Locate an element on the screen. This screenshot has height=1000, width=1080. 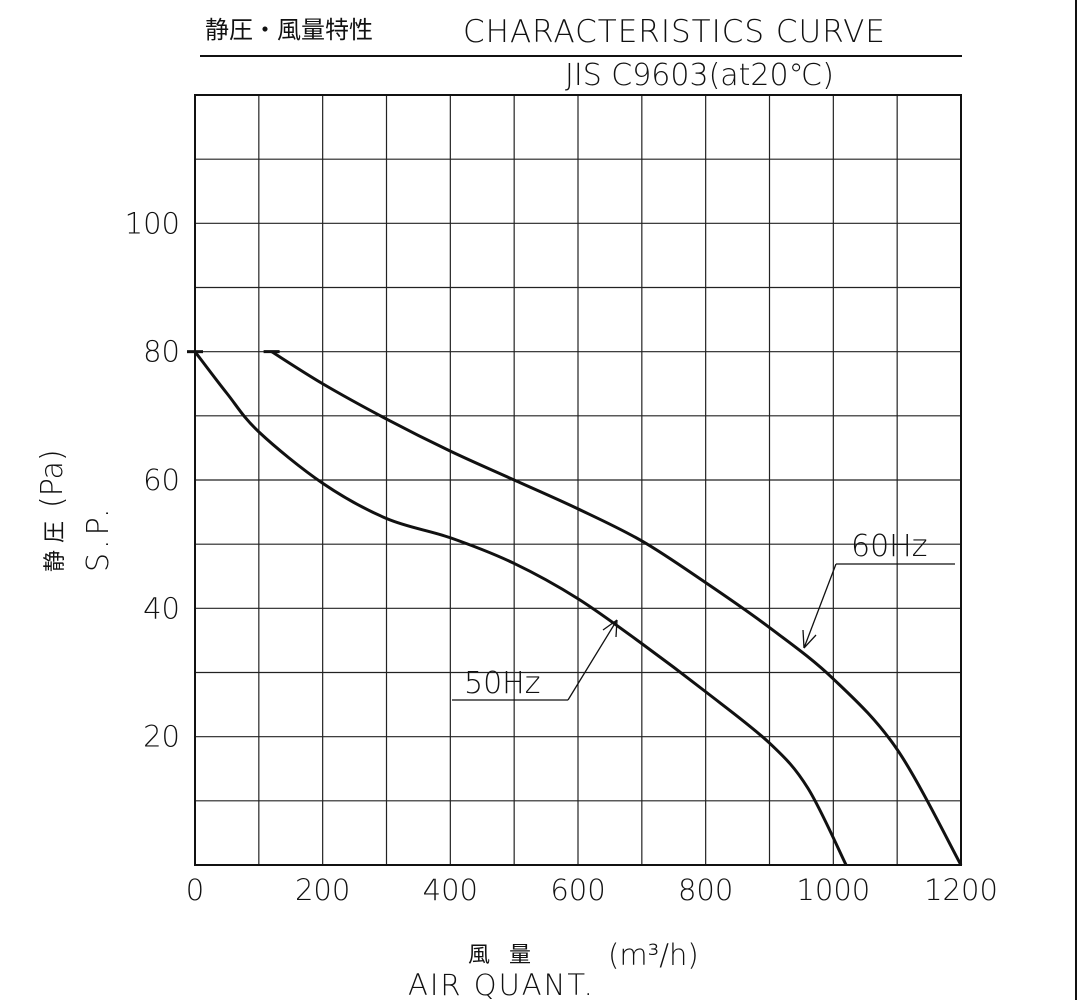
x-tick-label: 1000 is located at coordinates (833, 890).